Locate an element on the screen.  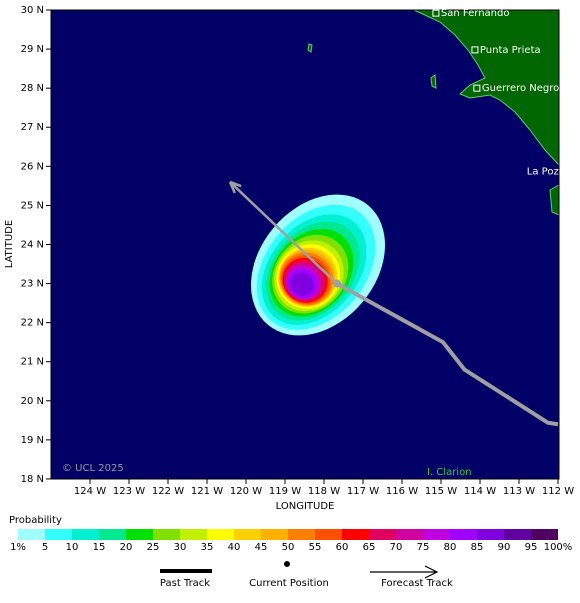
lon-label: 122 W is located at coordinates (168, 491).